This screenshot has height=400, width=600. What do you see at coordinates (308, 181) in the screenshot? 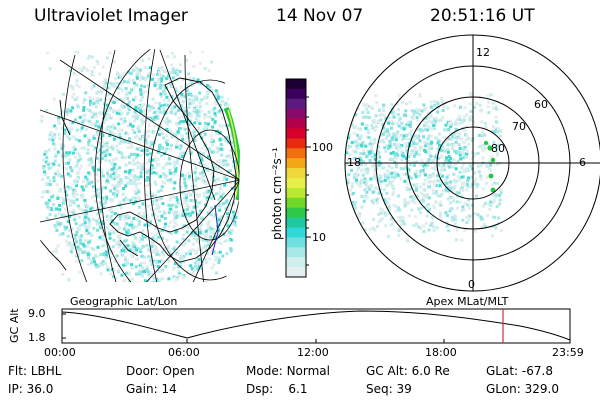
I see `colorbar-ticks` at bounding box center [308, 181].